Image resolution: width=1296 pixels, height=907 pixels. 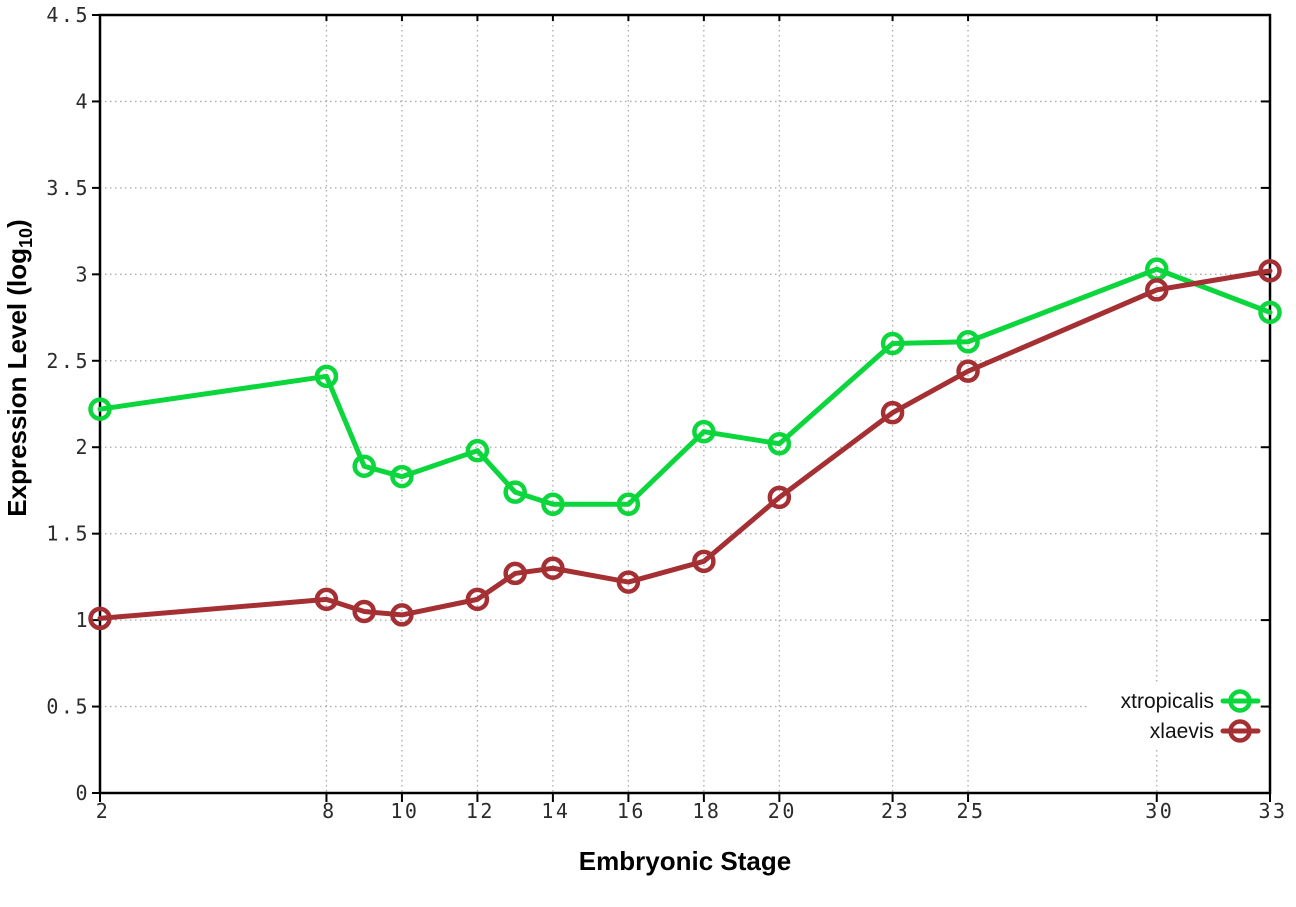 What do you see at coordinates (82, 793) in the screenshot?
I see `y-tick-label: 0` at bounding box center [82, 793].